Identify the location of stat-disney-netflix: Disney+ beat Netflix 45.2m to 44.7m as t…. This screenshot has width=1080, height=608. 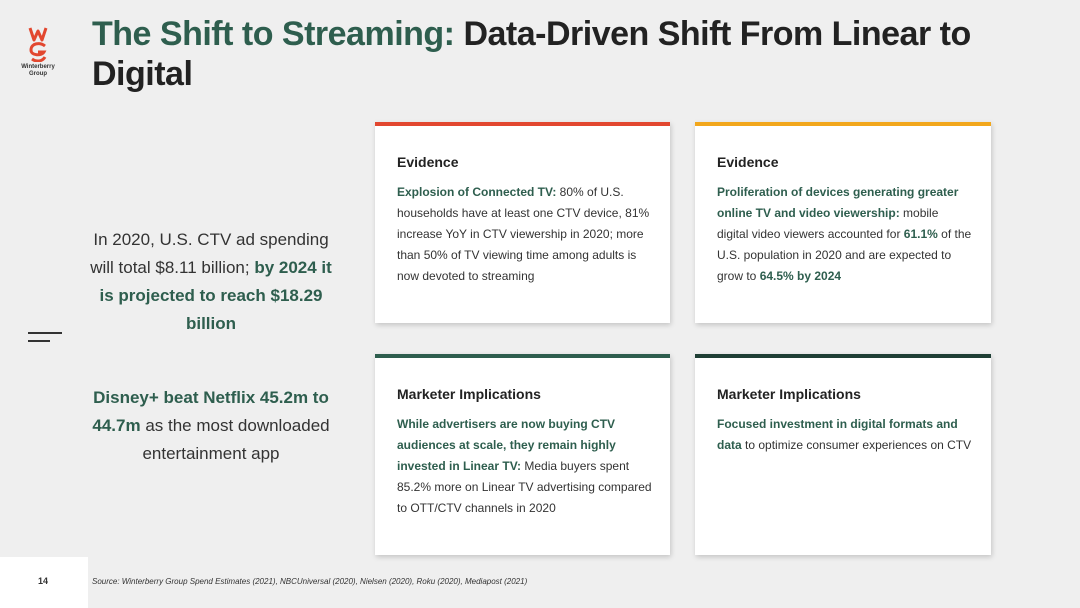
(211, 426).